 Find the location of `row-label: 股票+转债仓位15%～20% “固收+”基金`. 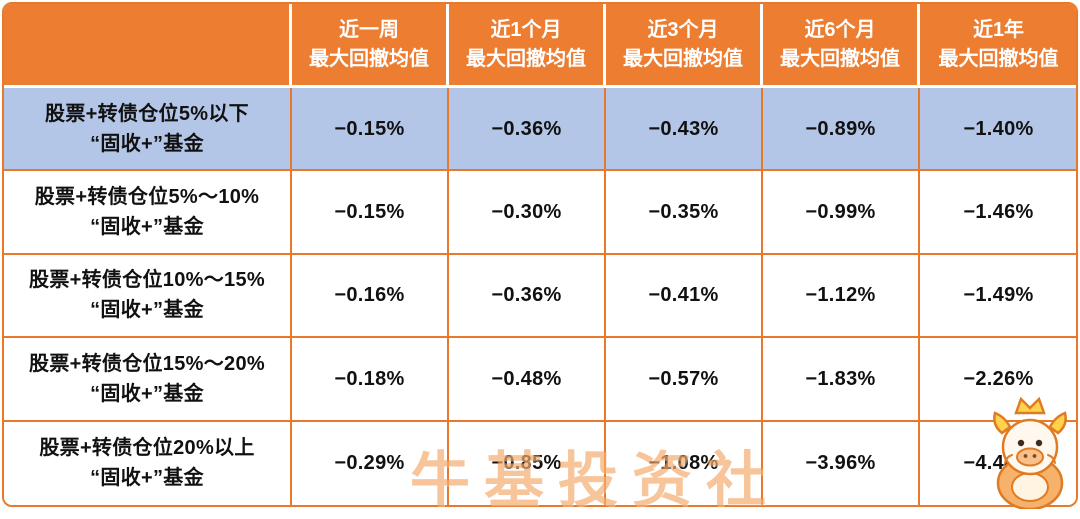

row-label: 股票+转债仓位15%～20% “固收+”基金 is located at coordinates (148, 380).